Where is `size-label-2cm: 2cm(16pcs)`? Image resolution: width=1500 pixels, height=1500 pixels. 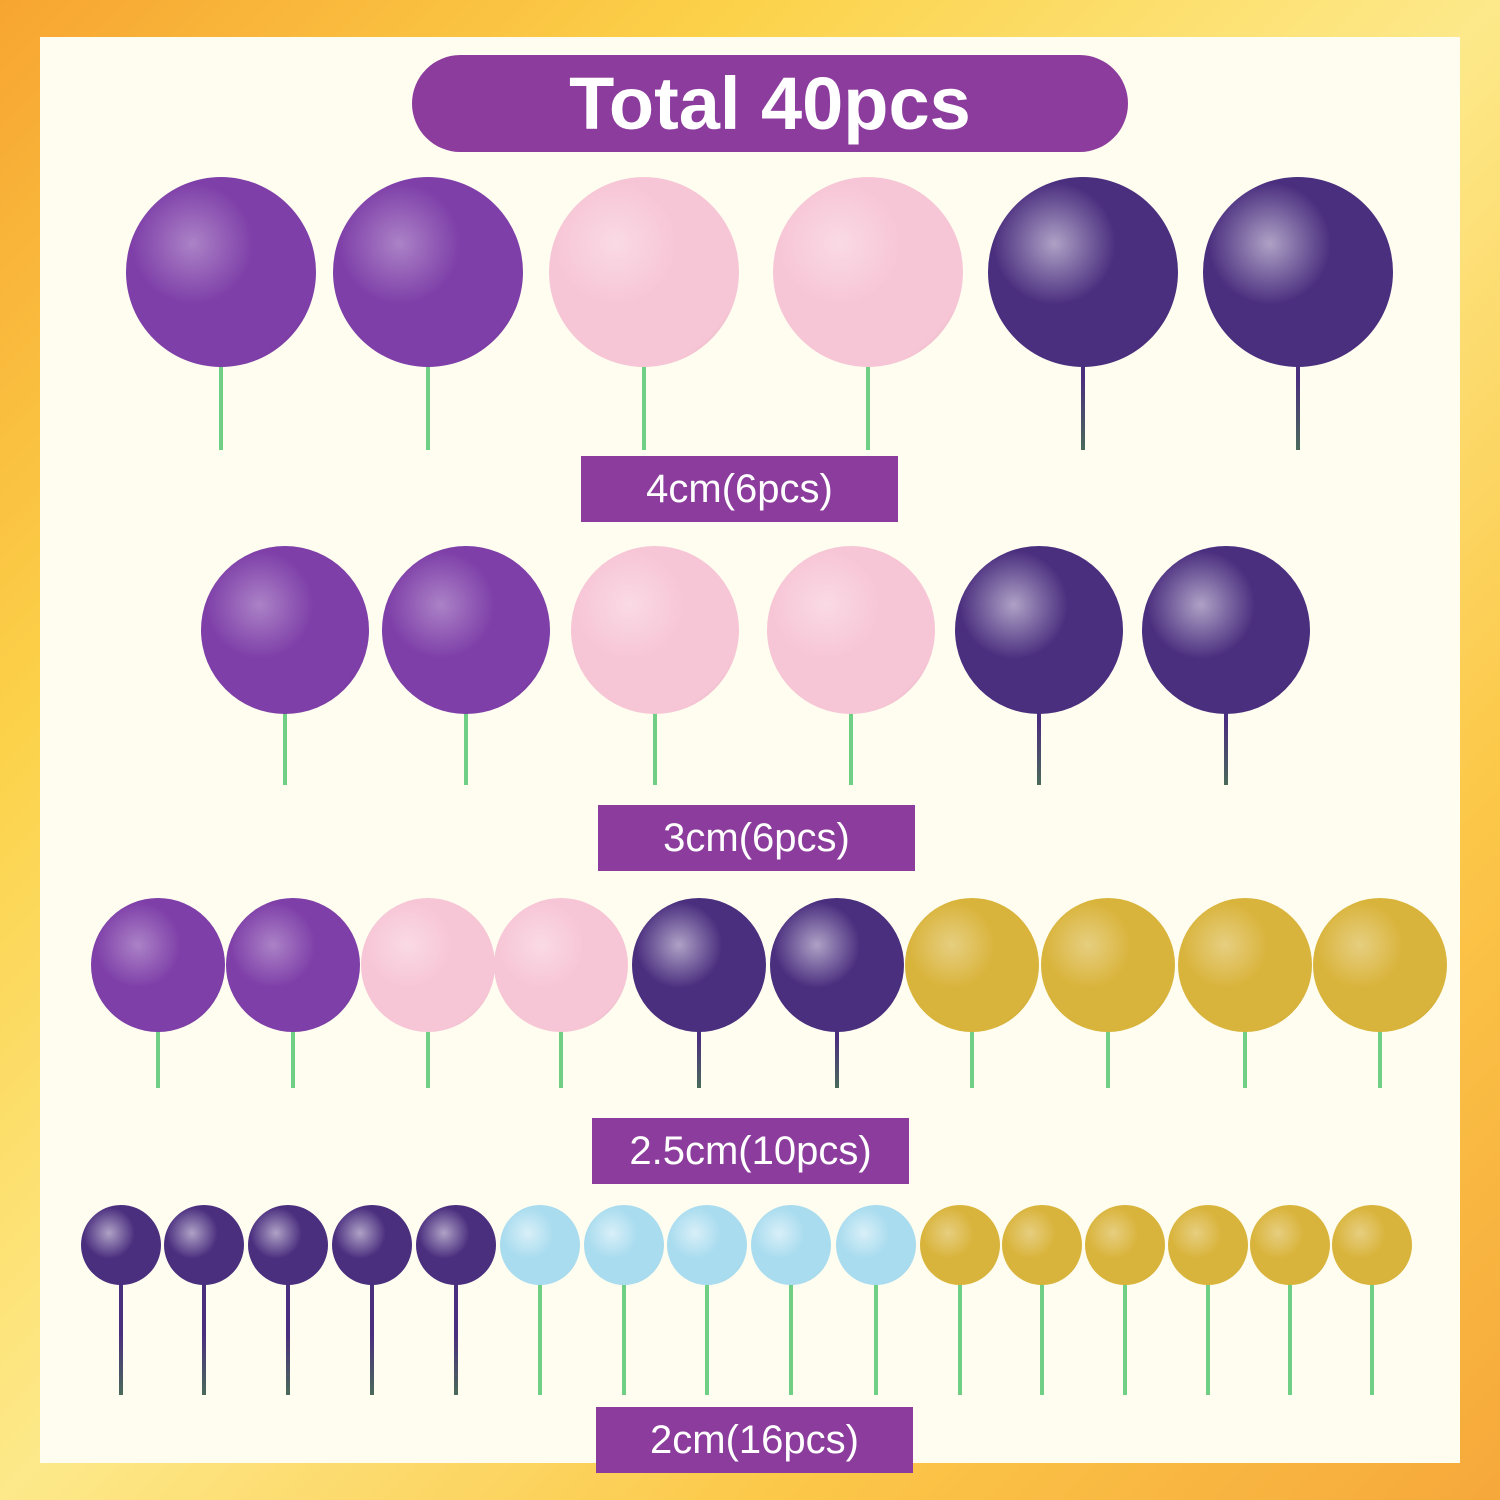 size-label-2cm: 2cm(16pcs) is located at coordinates (754, 1440).